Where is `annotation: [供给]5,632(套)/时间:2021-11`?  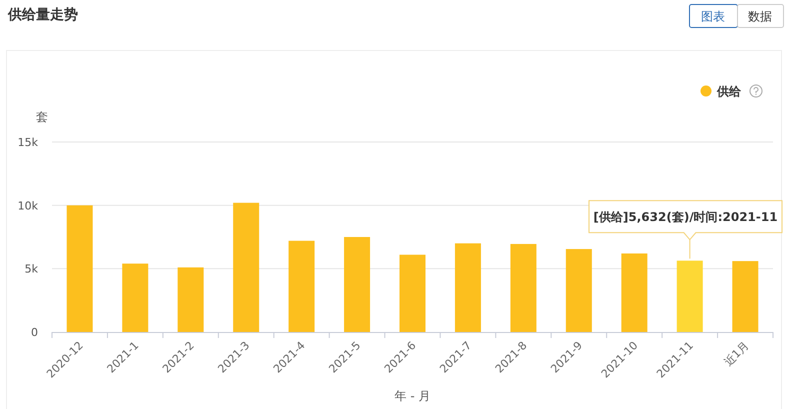 annotation: [供给]5,632(套)/时间:2021-11 is located at coordinates (685, 217).